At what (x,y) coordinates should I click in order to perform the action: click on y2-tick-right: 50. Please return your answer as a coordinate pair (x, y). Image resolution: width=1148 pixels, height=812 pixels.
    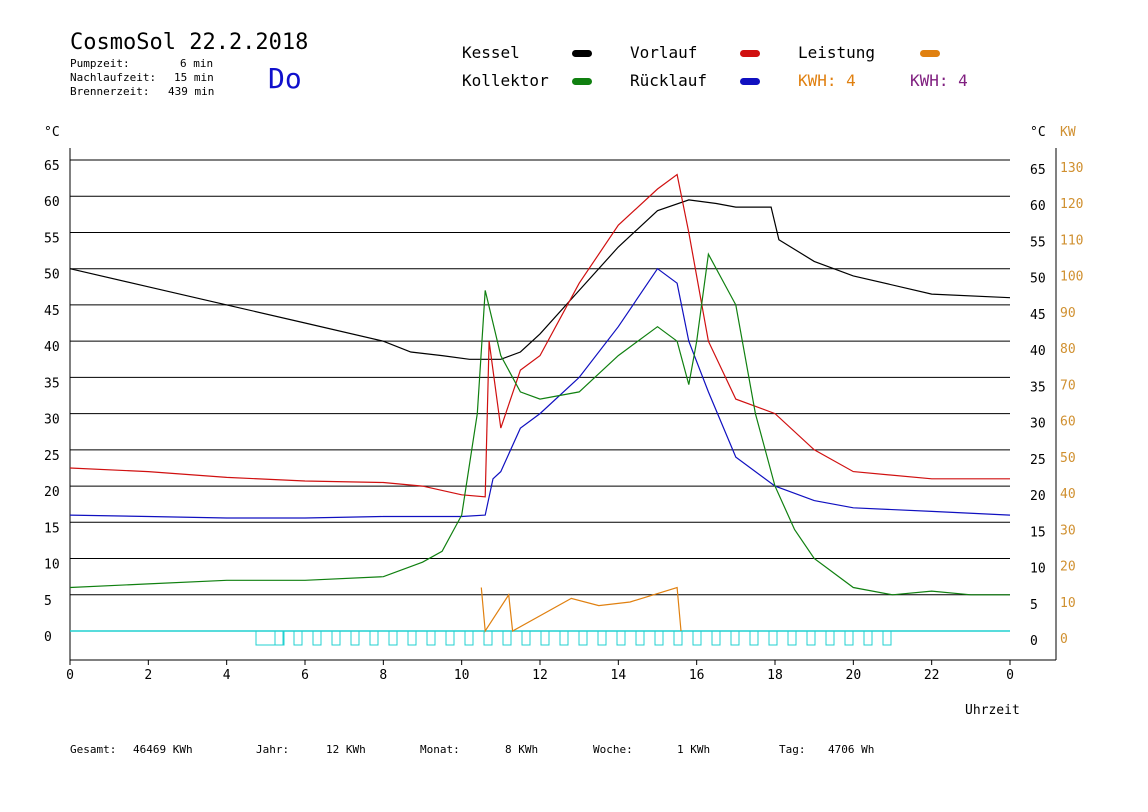
    Looking at the image, I should click on (1068, 458).